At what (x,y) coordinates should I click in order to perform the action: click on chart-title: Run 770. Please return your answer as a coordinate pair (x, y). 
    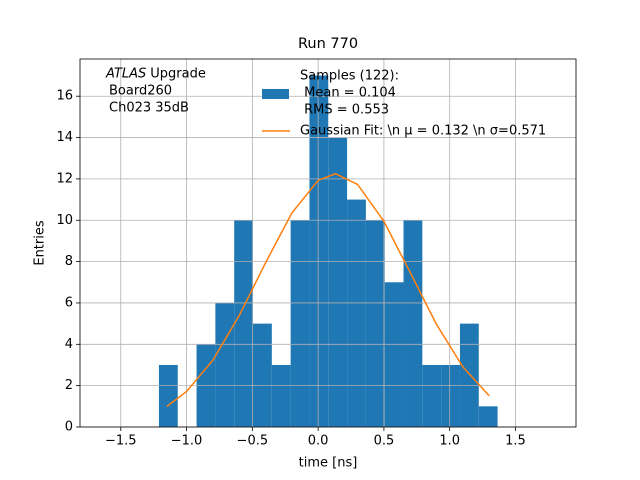
    Looking at the image, I should click on (328, 44).